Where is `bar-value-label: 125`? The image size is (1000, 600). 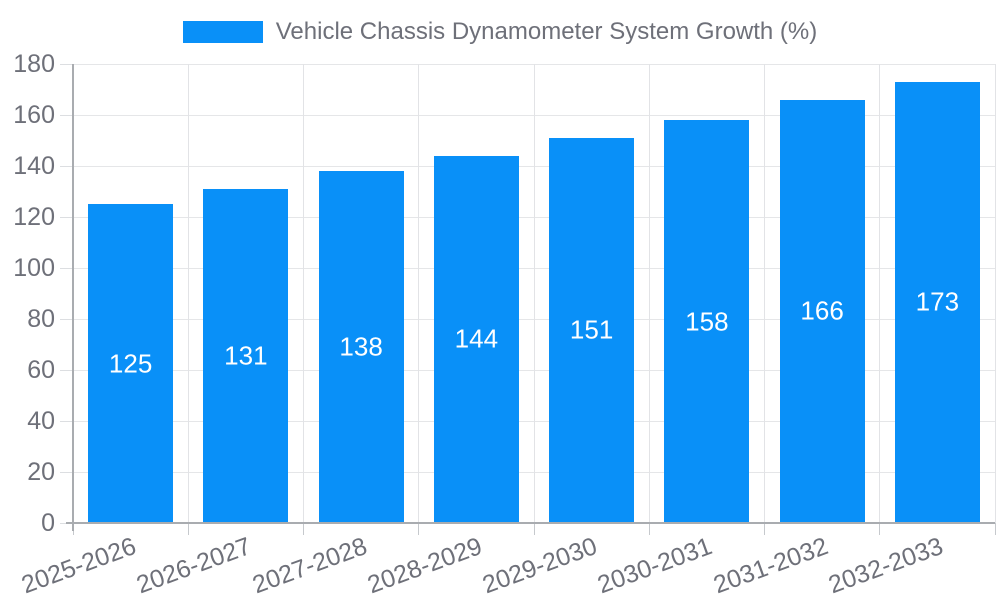
bar-value-label: 125 is located at coordinates (130, 363).